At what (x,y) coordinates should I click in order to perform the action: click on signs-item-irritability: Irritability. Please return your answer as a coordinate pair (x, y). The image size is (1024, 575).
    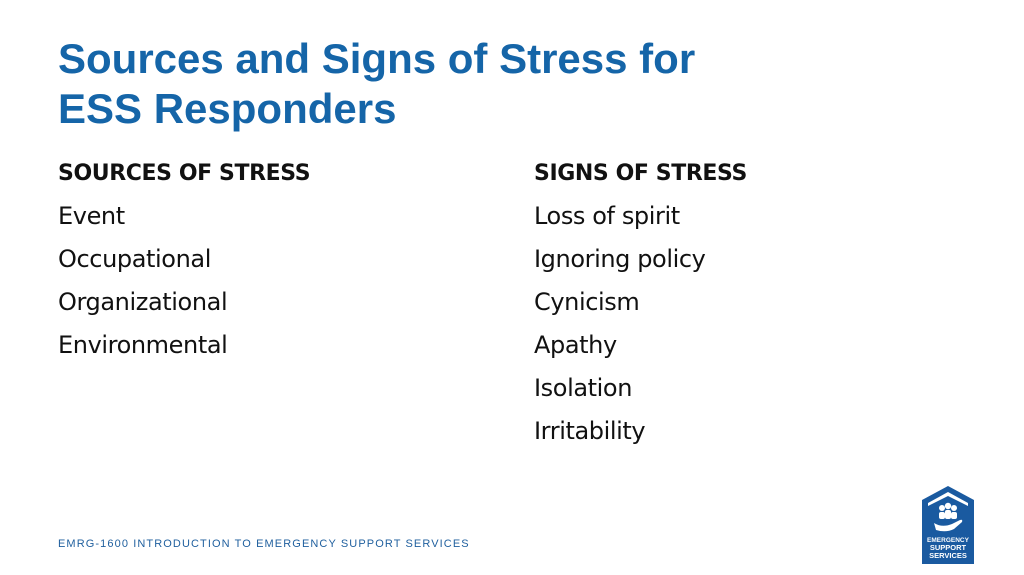
    Looking at the image, I should click on (590, 431).